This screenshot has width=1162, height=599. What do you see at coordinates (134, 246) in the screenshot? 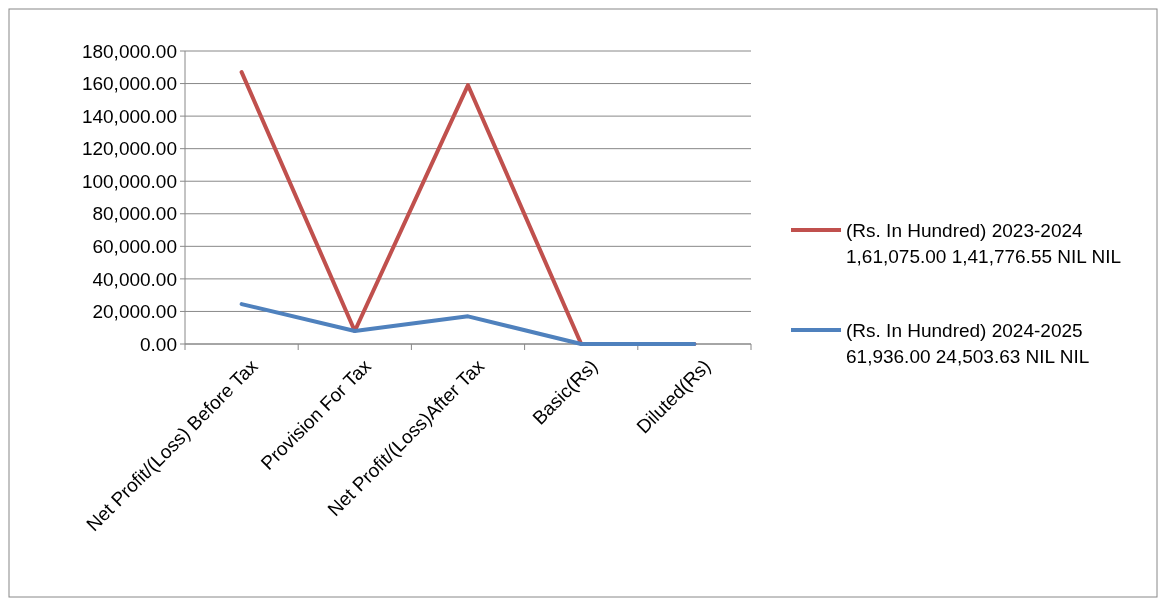
I see `y-tick-label: 60,000.00` at bounding box center [134, 246].